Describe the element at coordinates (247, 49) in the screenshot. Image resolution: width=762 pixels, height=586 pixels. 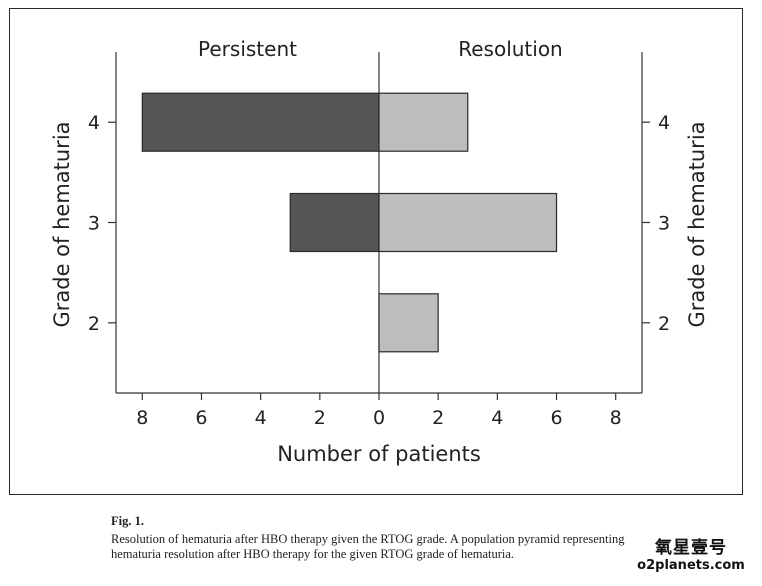
I see `panel-title-persistent: Persistent` at that location.